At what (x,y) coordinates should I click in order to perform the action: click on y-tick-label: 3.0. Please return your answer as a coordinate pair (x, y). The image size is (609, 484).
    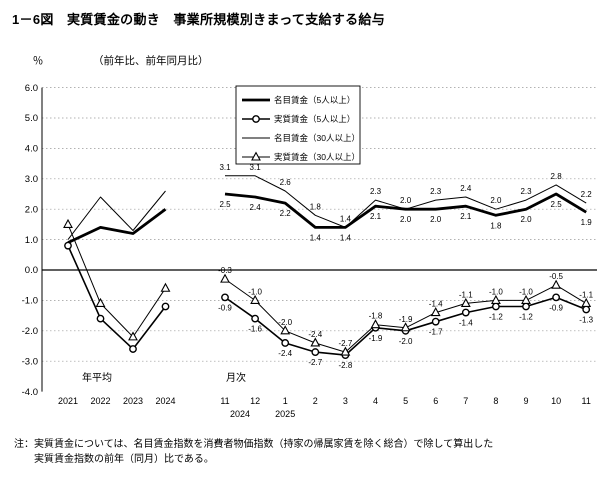
    Looking at the image, I should click on (31, 179).